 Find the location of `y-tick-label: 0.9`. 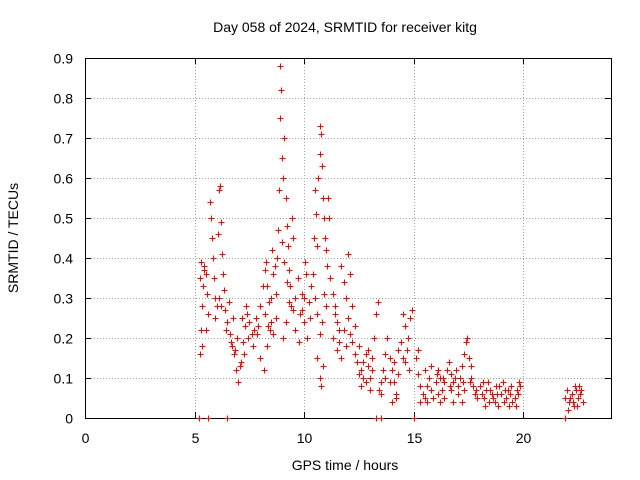

y-tick-label: 0.9 is located at coordinates (64, 59).